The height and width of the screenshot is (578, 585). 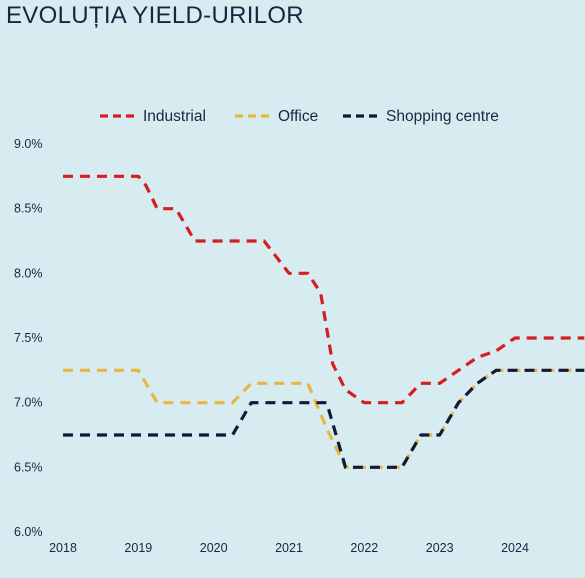 I want to click on x-tick-label: 2024, so click(x=515, y=548).